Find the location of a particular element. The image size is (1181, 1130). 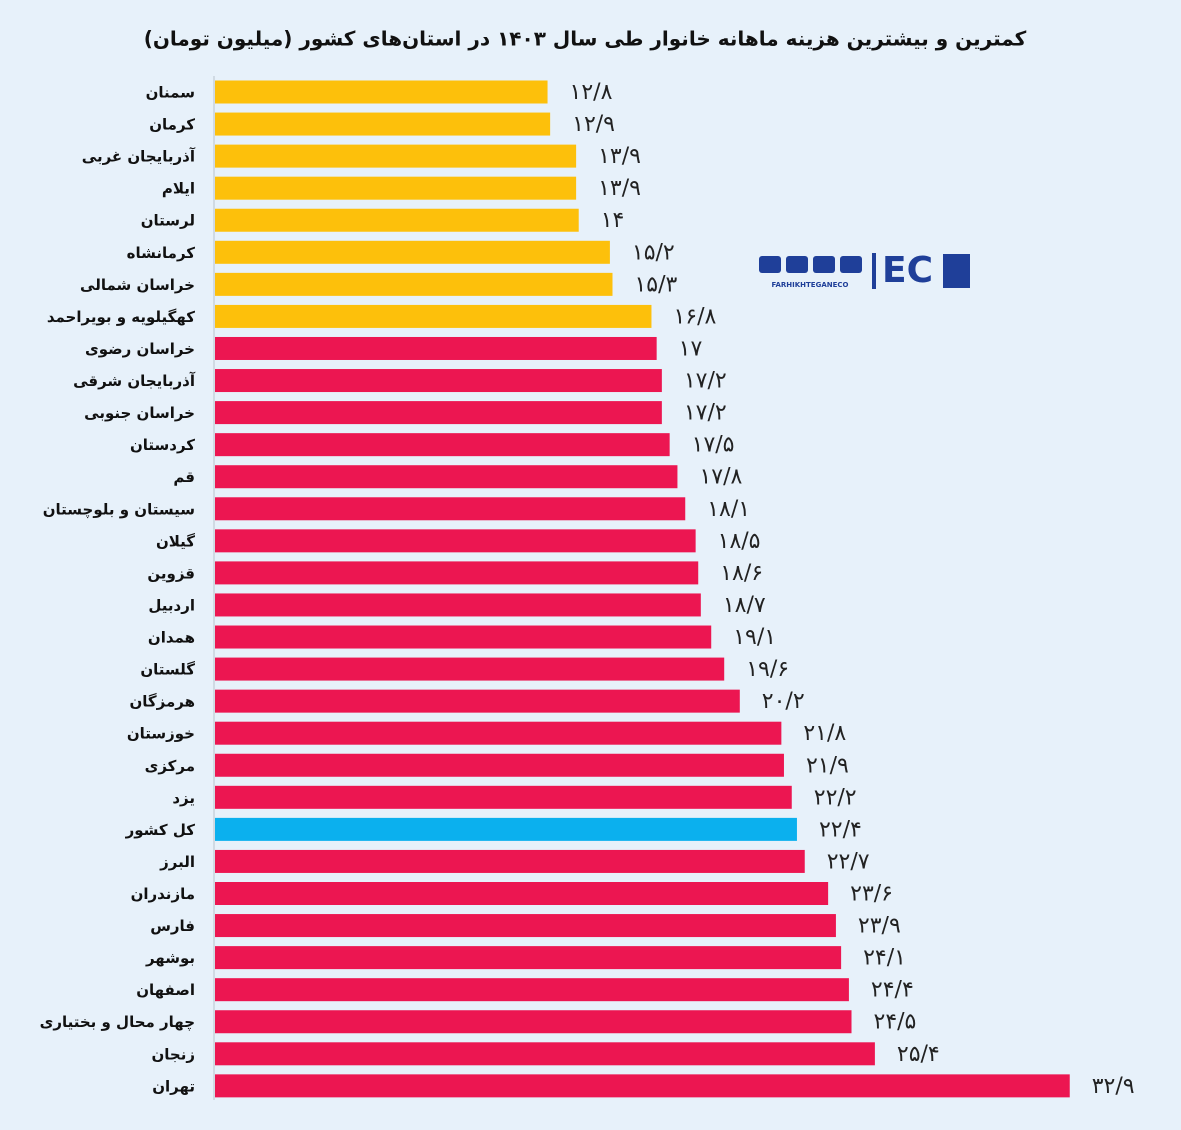

icon-telegram is located at coordinates (851, 264).